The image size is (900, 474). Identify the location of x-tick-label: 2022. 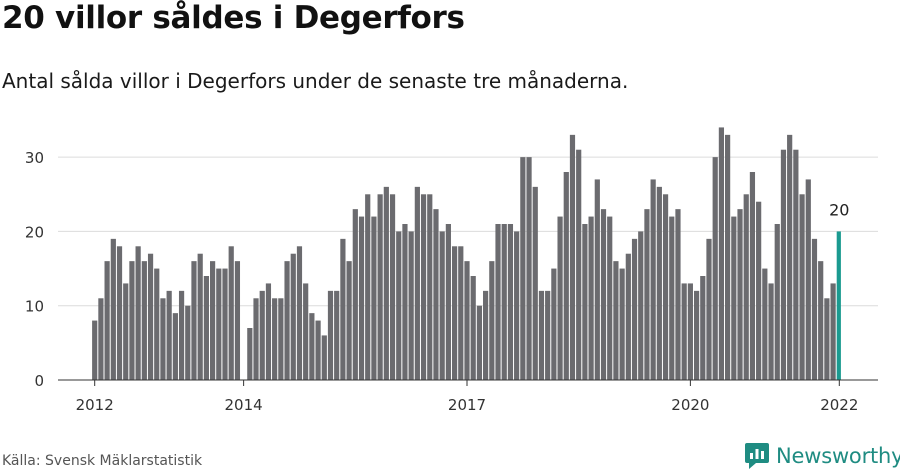
(839, 405).